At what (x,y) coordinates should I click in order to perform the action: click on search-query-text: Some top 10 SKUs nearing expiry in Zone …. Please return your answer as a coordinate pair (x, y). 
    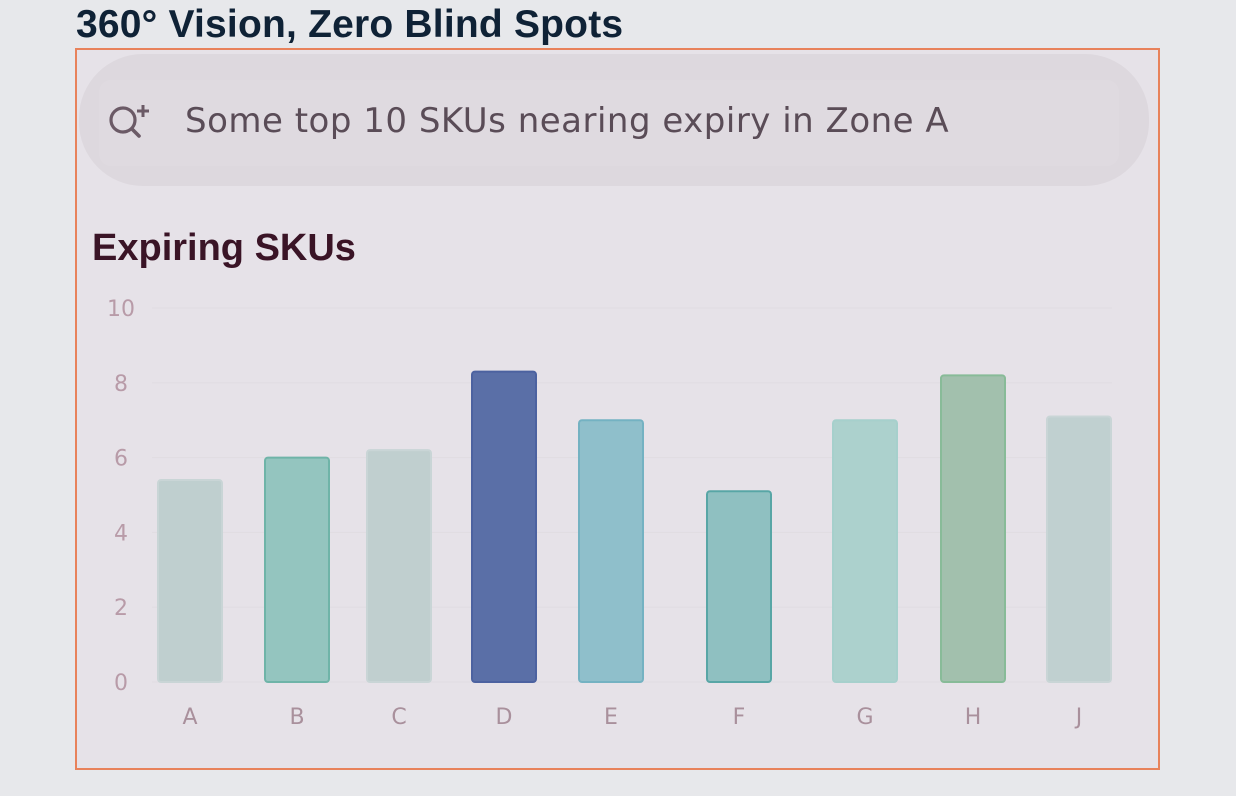
    Looking at the image, I should click on (567, 121).